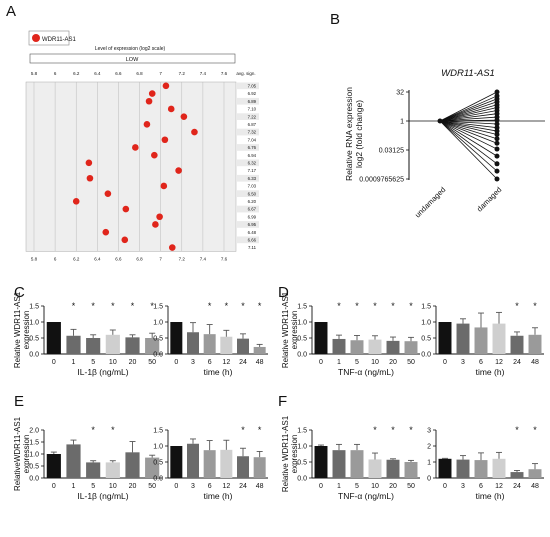  I want to click on x-tick-label: 12, so click(226, 486).